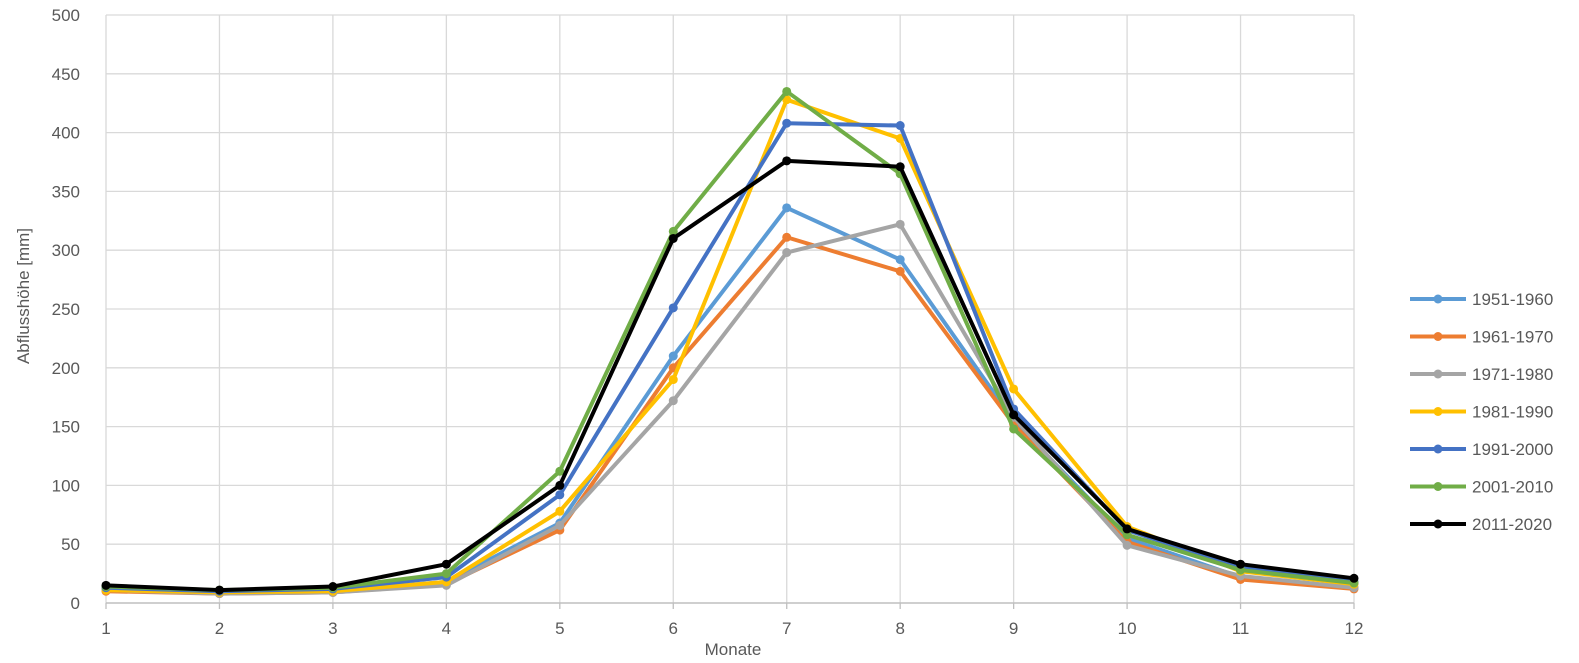 The height and width of the screenshot is (663, 1579). Describe the element at coordinates (1241, 628) in the screenshot. I see `x-tick-label: 11` at that location.